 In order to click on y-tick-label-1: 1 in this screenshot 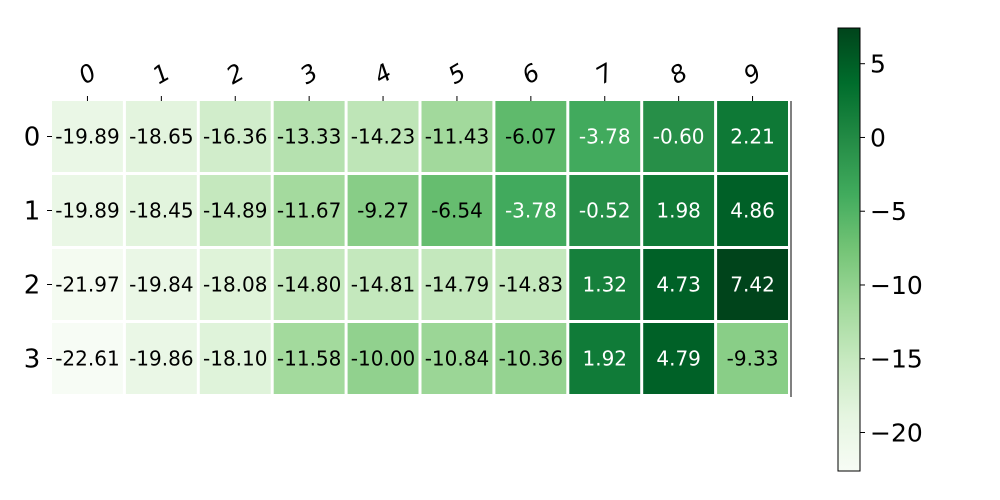, I will do `click(32, 212)`.